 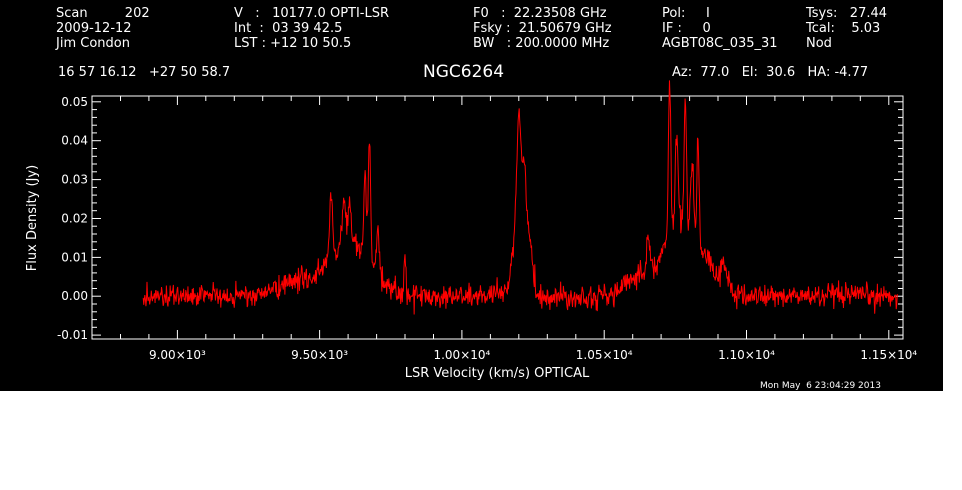 What do you see at coordinates (74, 141) in the screenshot?
I see `y-tick-label: 0.04` at bounding box center [74, 141].